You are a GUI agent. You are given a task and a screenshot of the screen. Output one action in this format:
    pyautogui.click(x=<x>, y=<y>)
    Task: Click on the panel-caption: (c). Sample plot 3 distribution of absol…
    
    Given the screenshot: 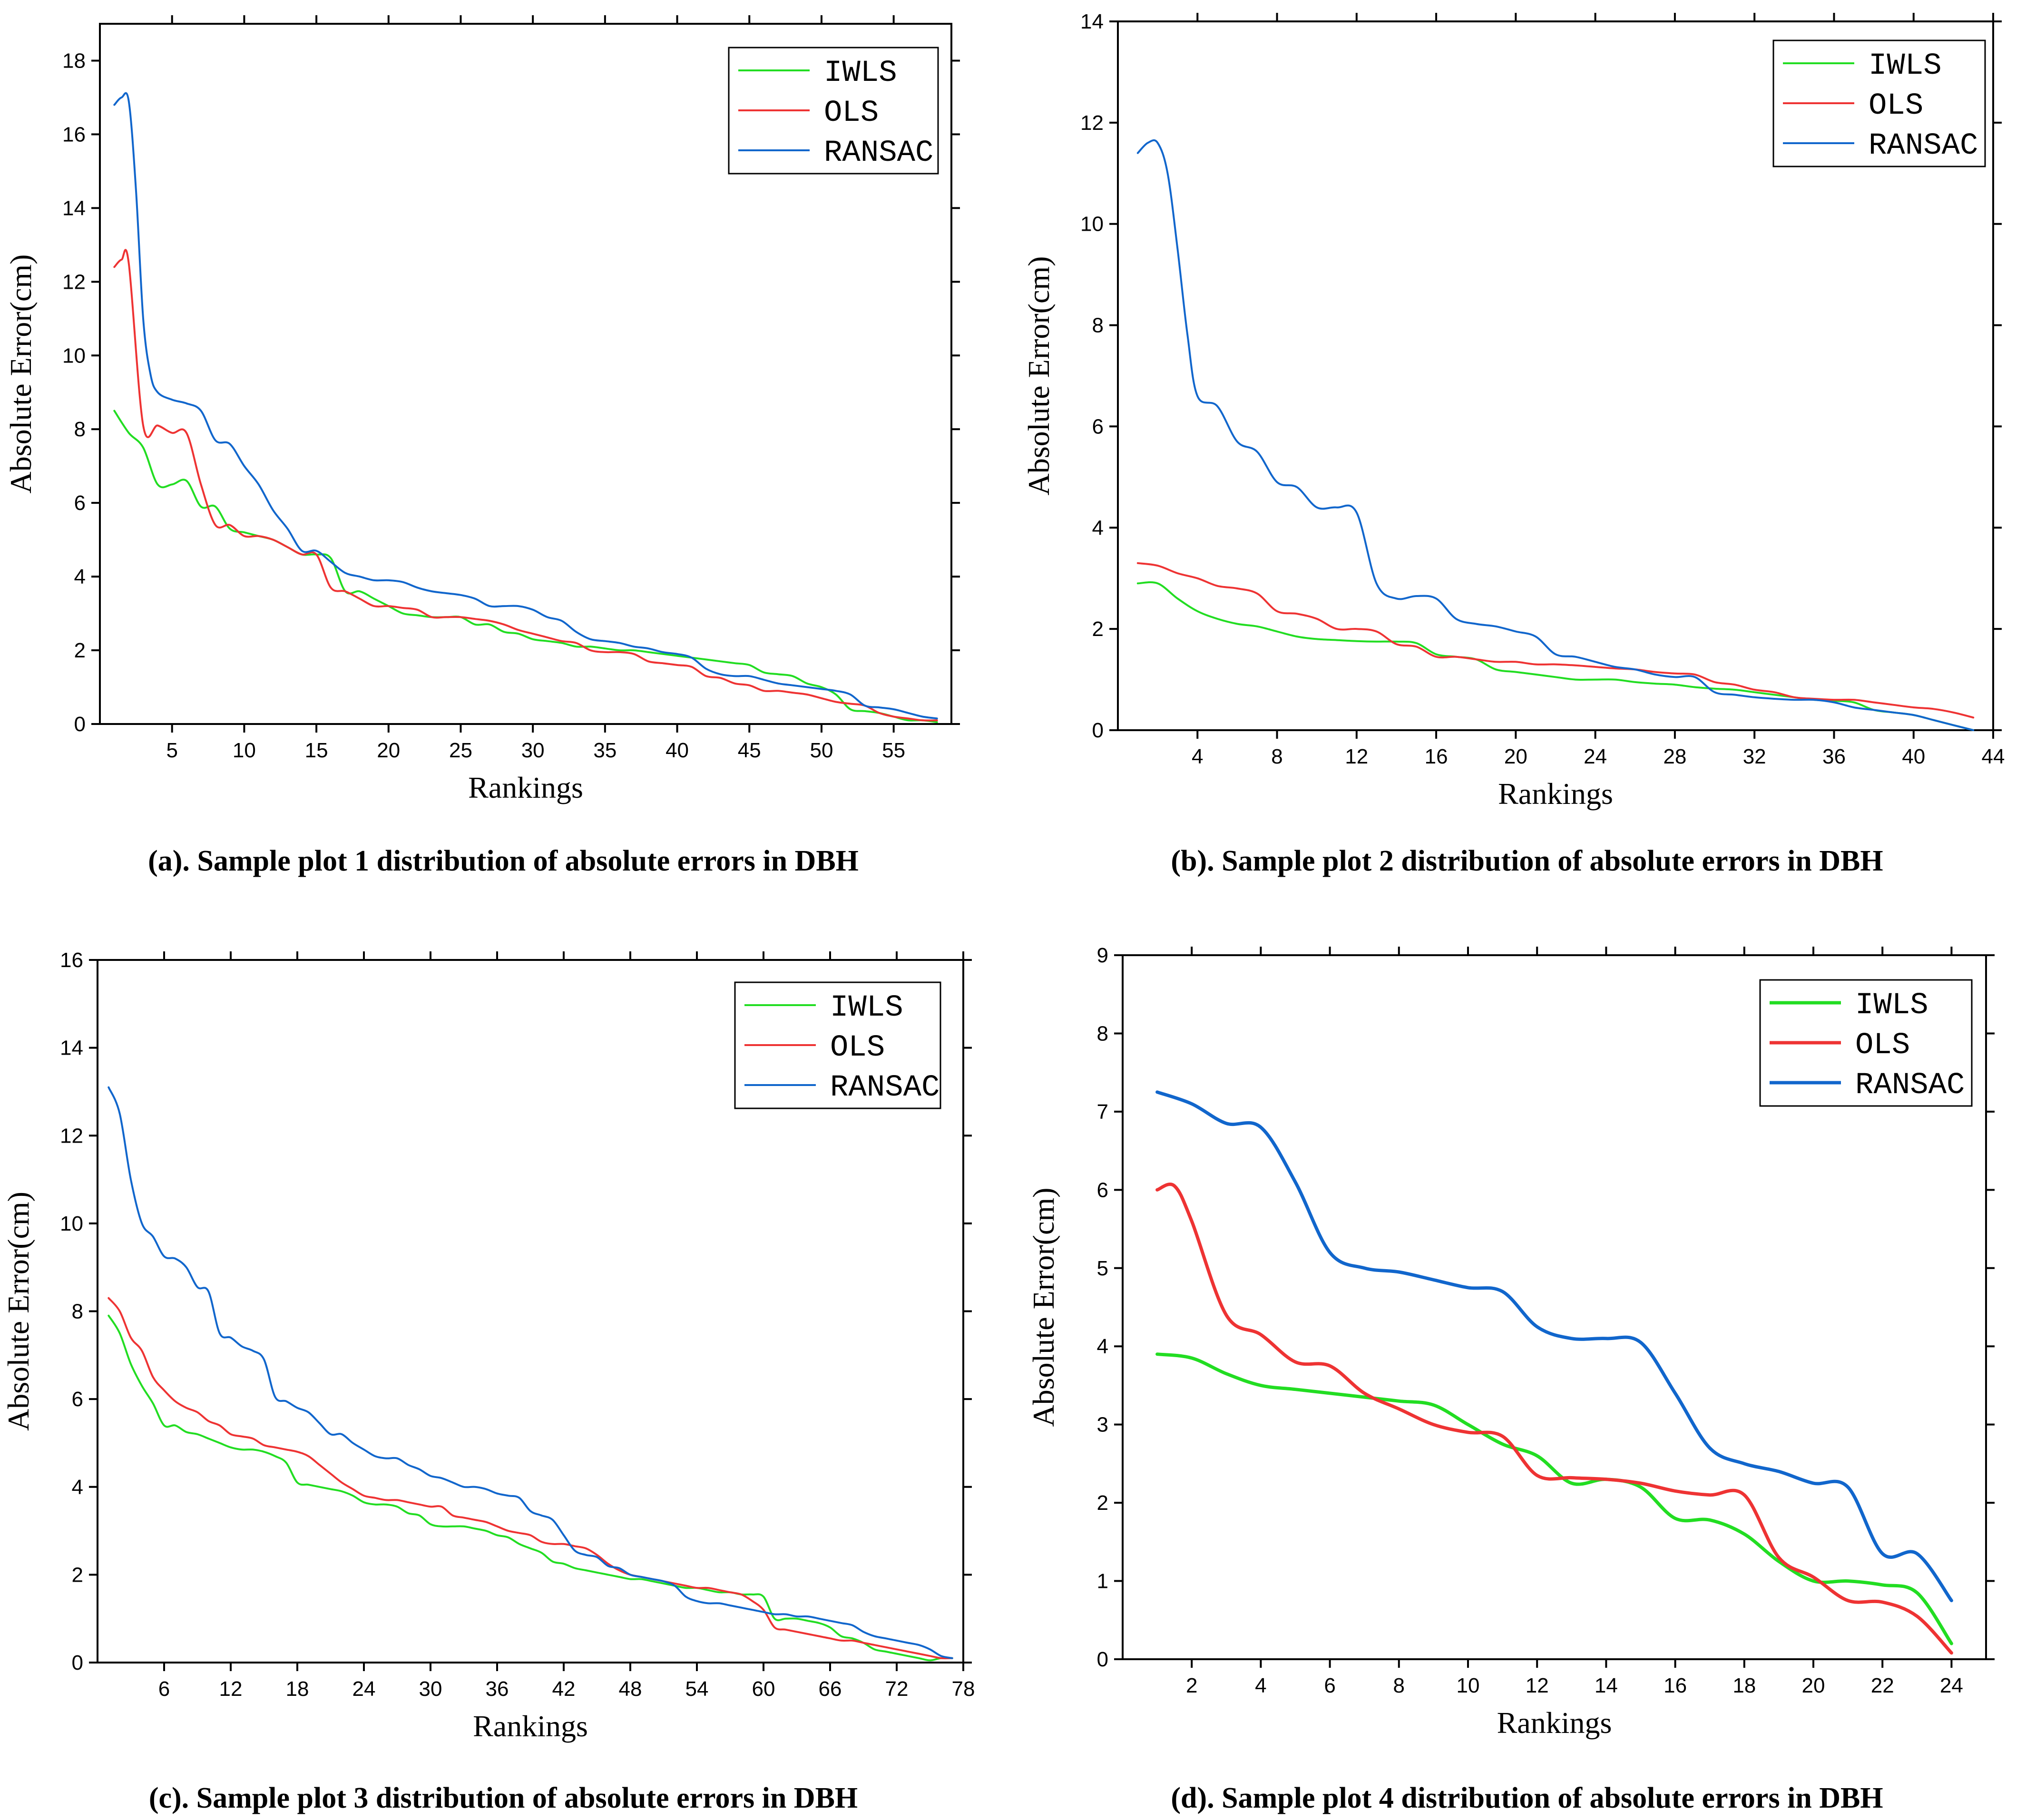 What is the action you would take?
    pyautogui.click(x=504, y=1798)
    